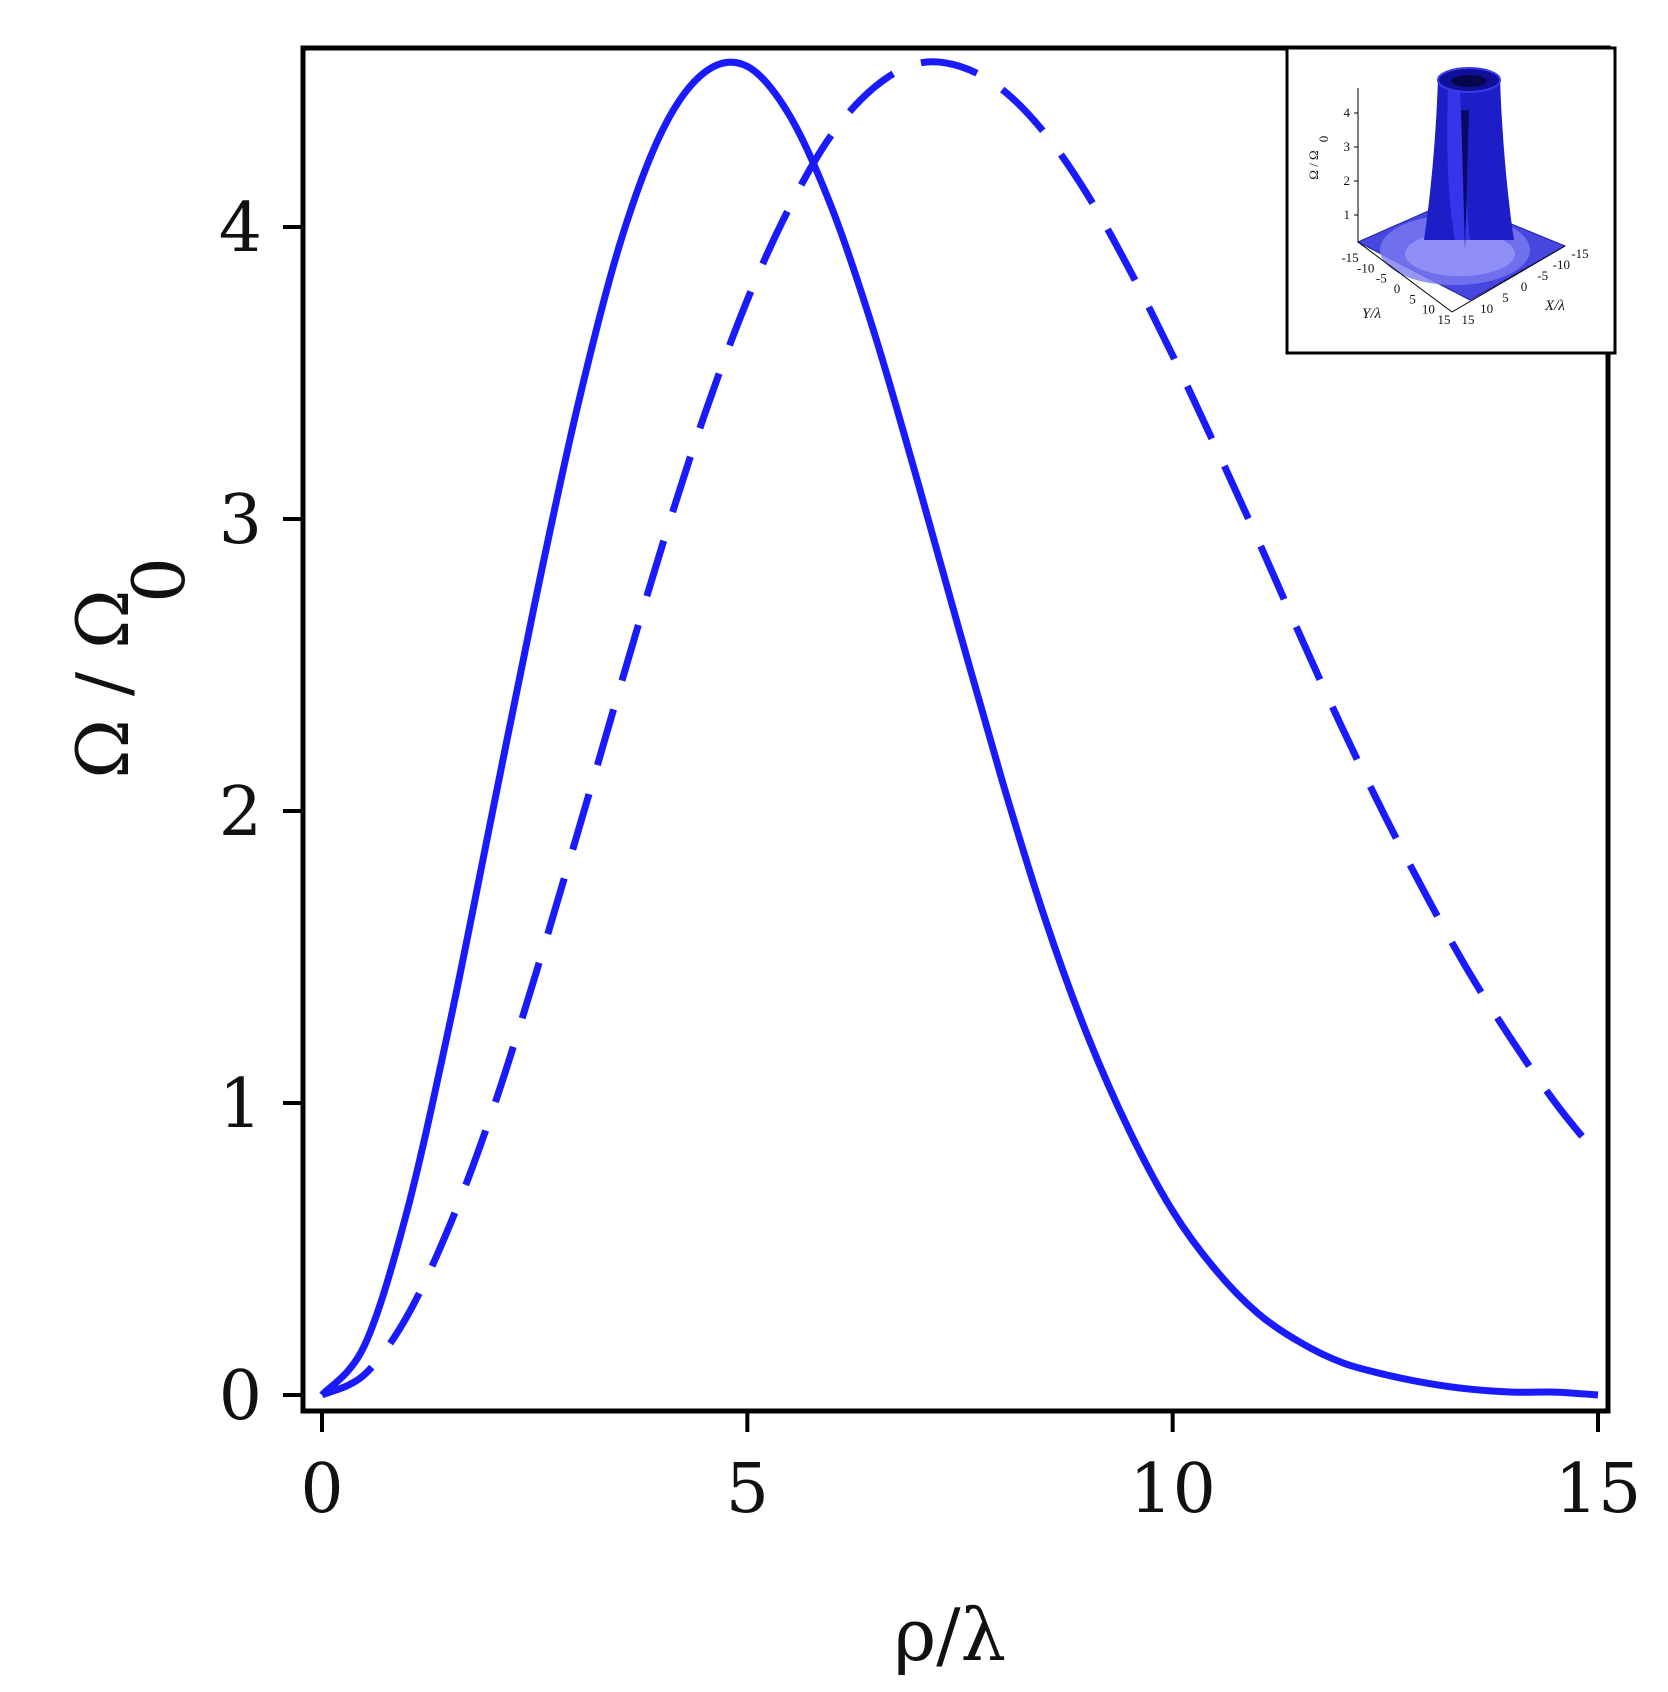 The height and width of the screenshot is (1692, 1668). What do you see at coordinates (321, 1489) in the screenshot?
I see `x-tick-label: 0` at bounding box center [321, 1489].